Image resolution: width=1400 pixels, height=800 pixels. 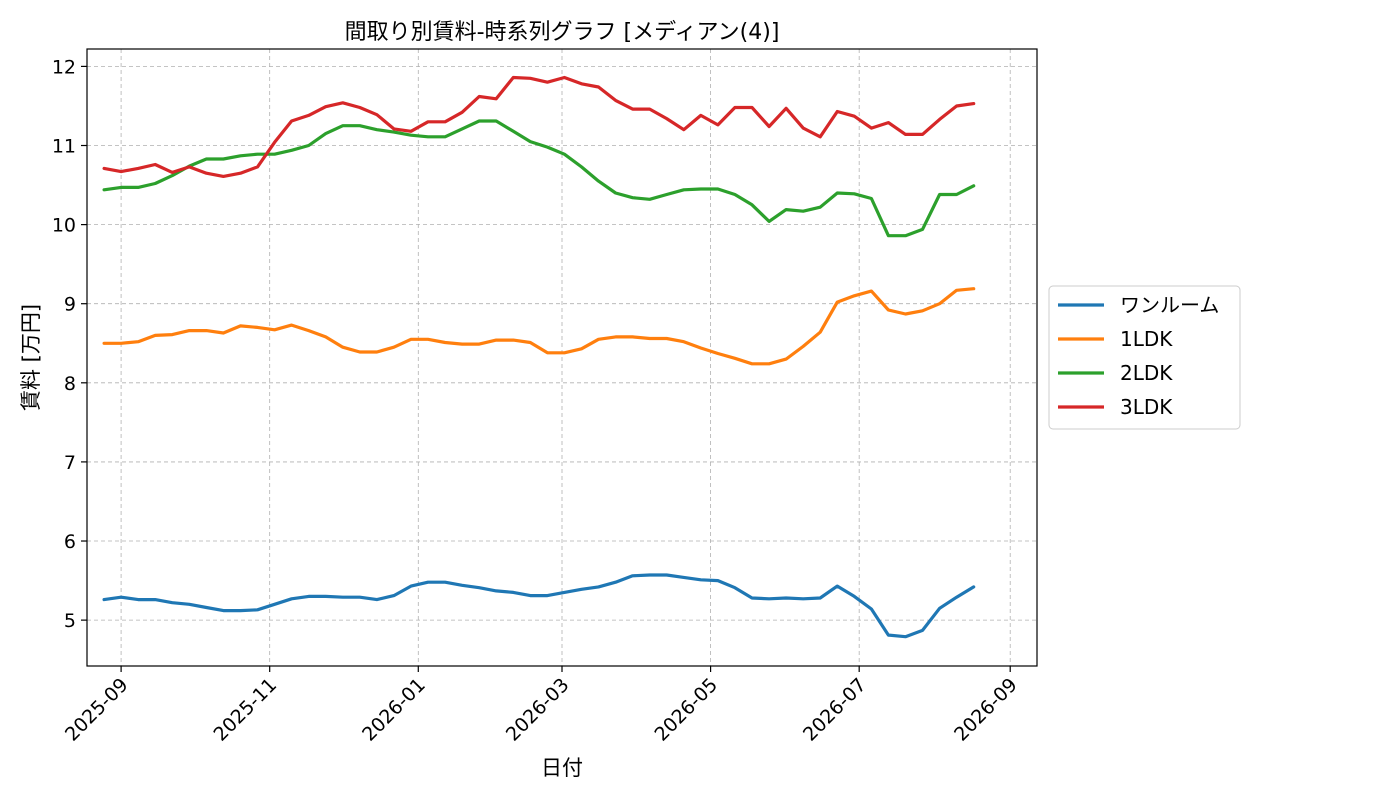 What do you see at coordinates (1169, 305) in the screenshot?
I see `legend-label: ワンルーム` at bounding box center [1169, 305].